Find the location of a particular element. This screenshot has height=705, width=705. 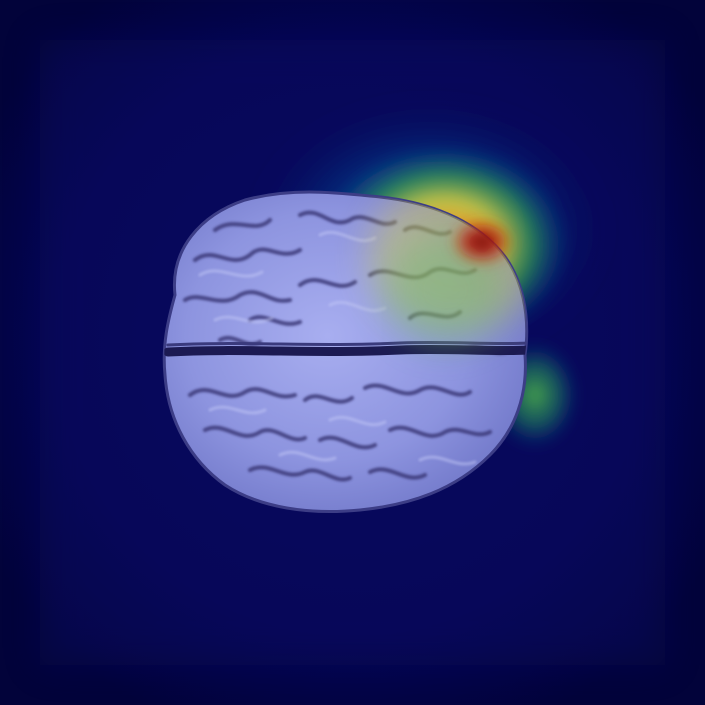

midline-fissure is located at coordinates (345, 350).